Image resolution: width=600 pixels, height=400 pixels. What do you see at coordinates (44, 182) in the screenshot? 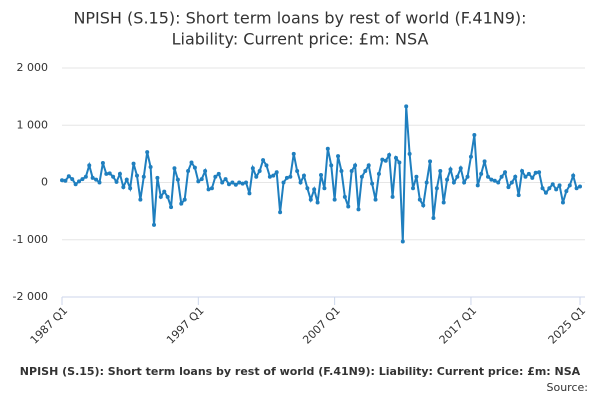
I see `y-tick-label: 0` at bounding box center [44, 182].